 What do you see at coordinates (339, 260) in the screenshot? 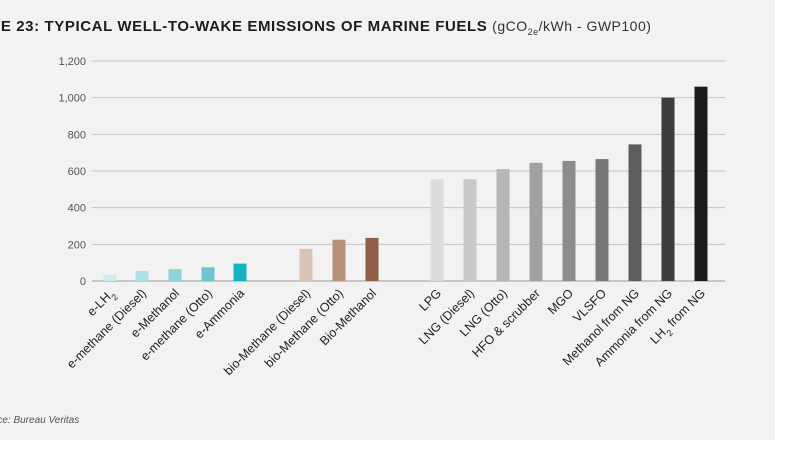
I see `bar-bio-methane-otto-` at bounding box center [339, 260].